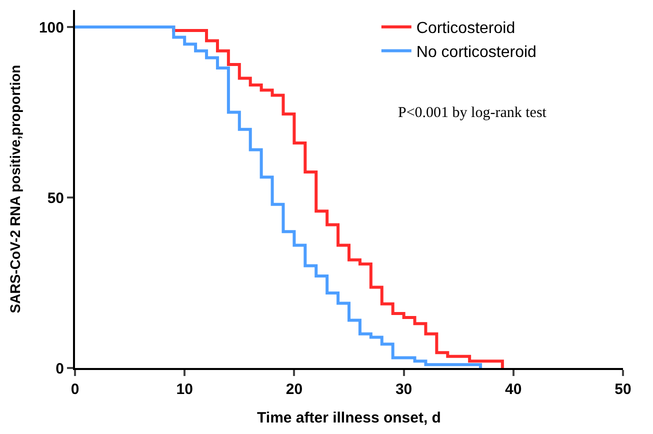 The width and height of the screenshot is (653, 434). I want to click on annotation: P<0.001 by log-rank test, so click(473, 113).